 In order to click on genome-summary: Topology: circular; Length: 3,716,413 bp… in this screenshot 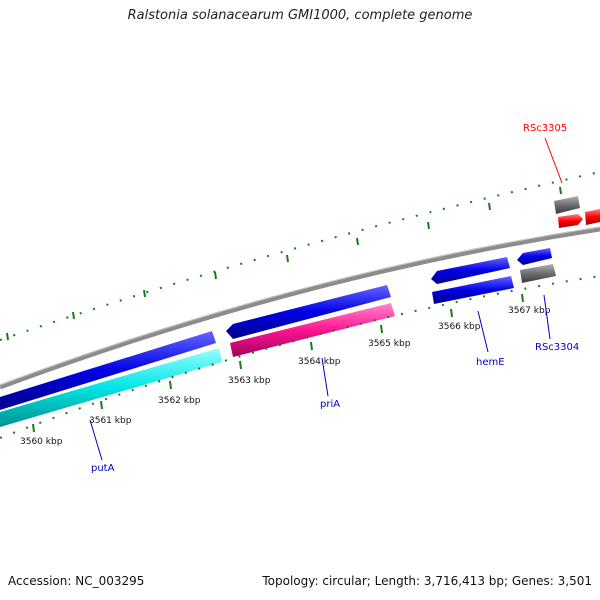, I will do `click(427, 581)`.